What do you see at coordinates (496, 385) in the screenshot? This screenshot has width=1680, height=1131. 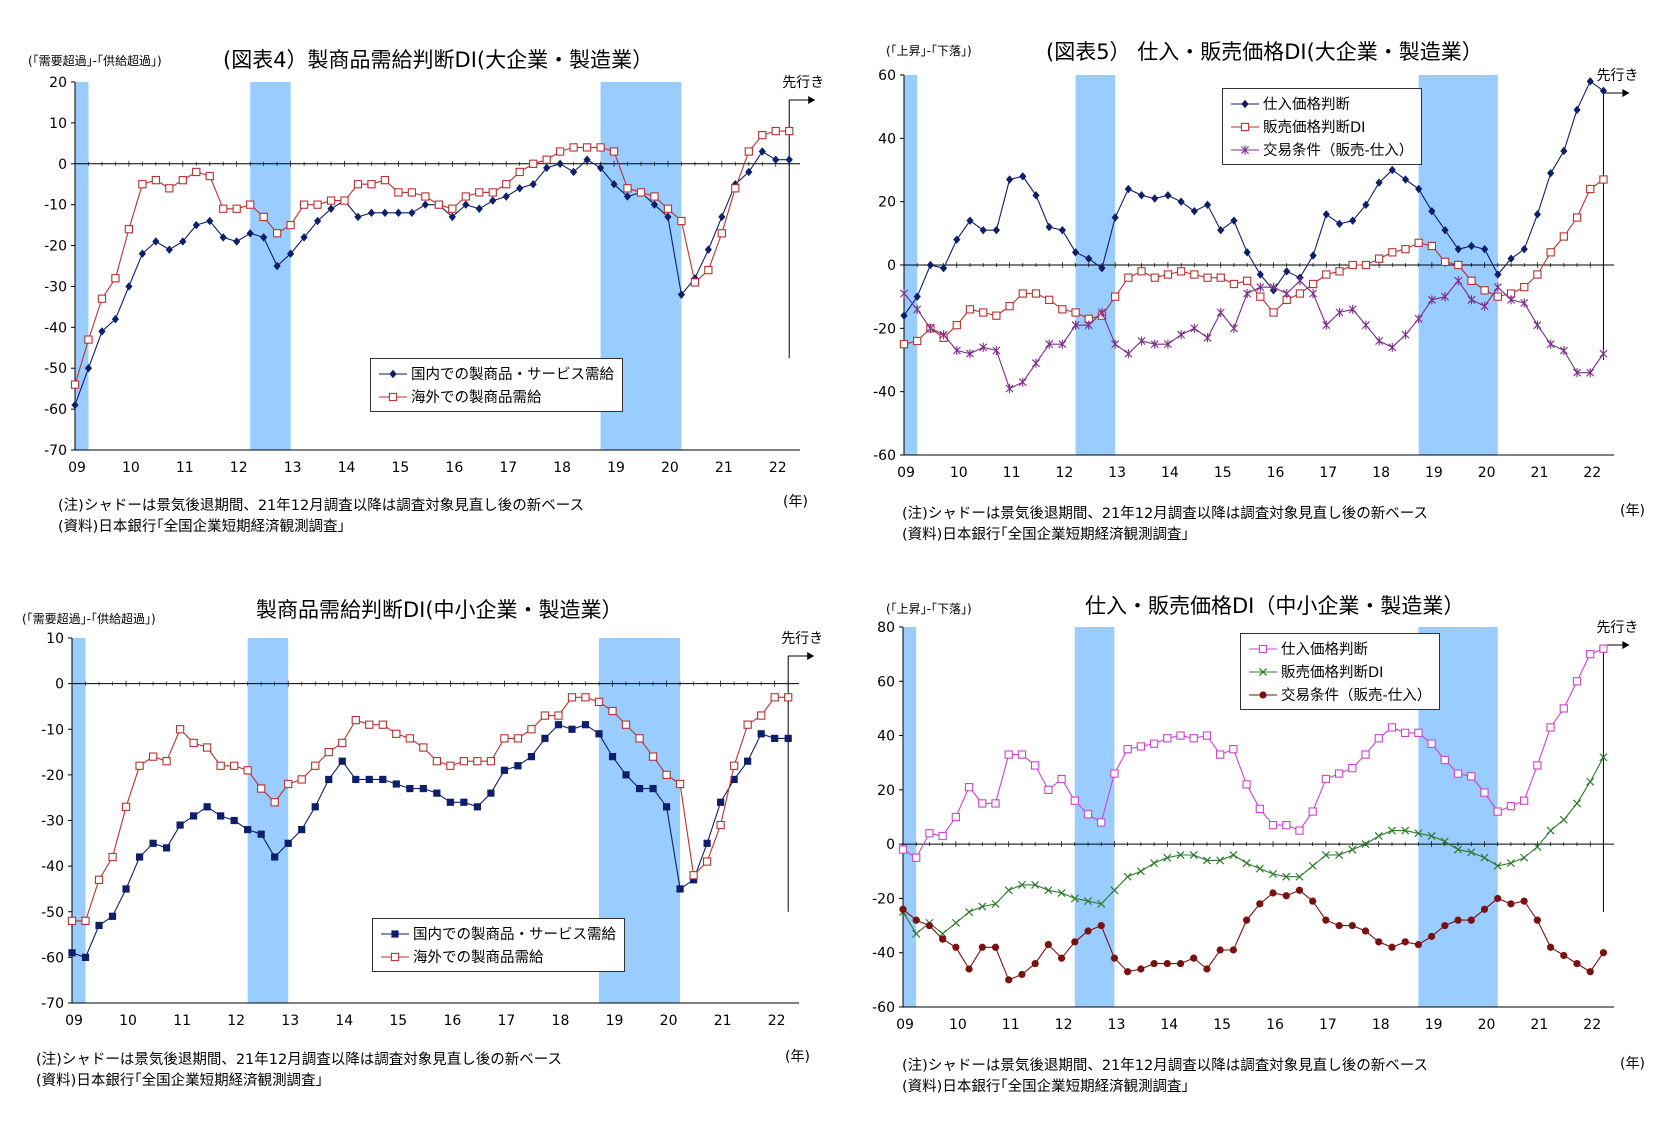 I see `chart-legend: 国内での製商品・サービス需給 海外での製商品需給` at bounding box center [496, 385].